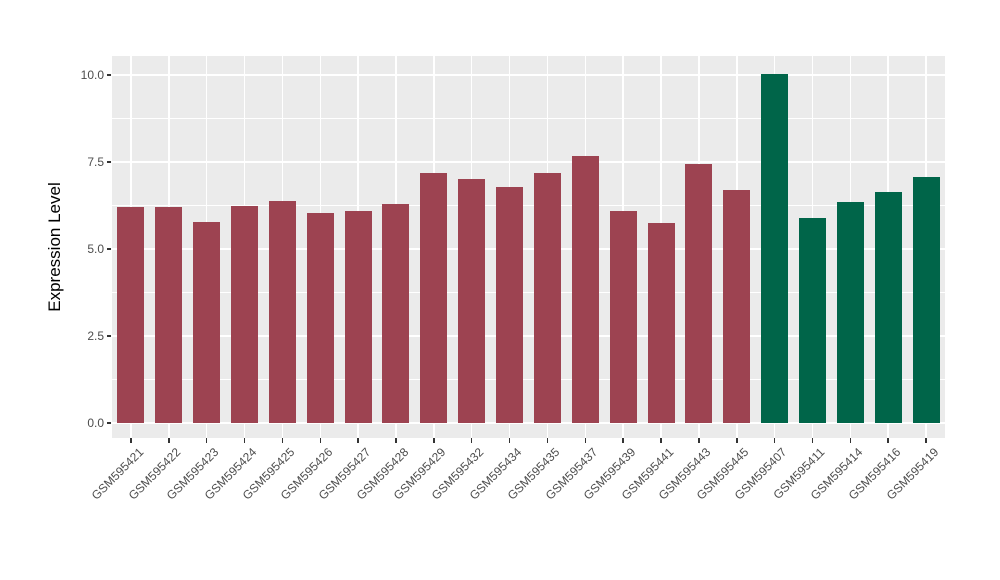 The width and height of the screenshot is (1000, 580). What do you see at coordinates (95, 423) in the screenshot?
I see `y-tick-label: 0.0` at bounding box center [95, 423].